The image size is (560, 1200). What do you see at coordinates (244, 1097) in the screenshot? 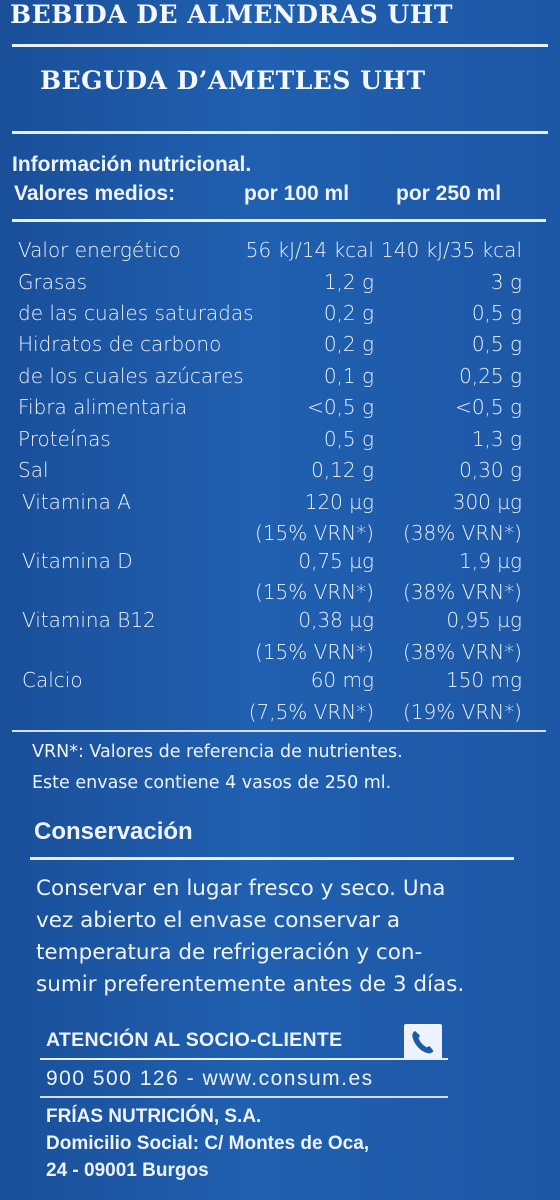
I see `web-divider` at bounding box center [244, 1097].